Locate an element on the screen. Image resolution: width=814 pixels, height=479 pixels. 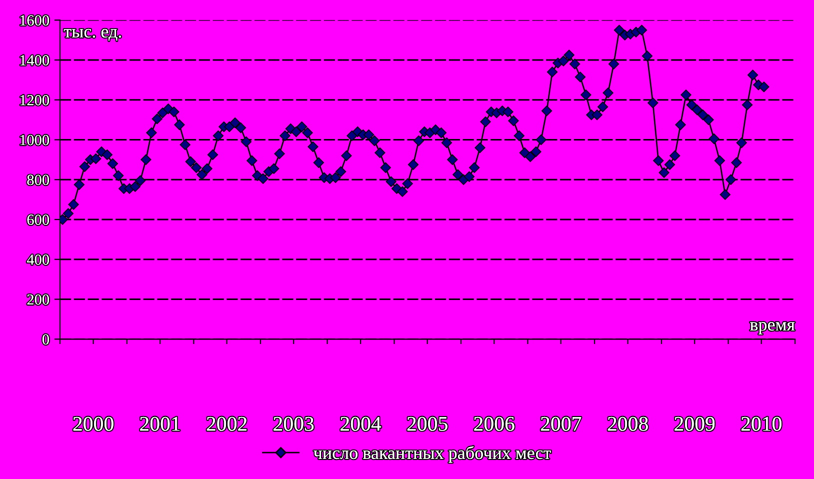
x-tick-label: 2002 is located at coordinates (226, 423).